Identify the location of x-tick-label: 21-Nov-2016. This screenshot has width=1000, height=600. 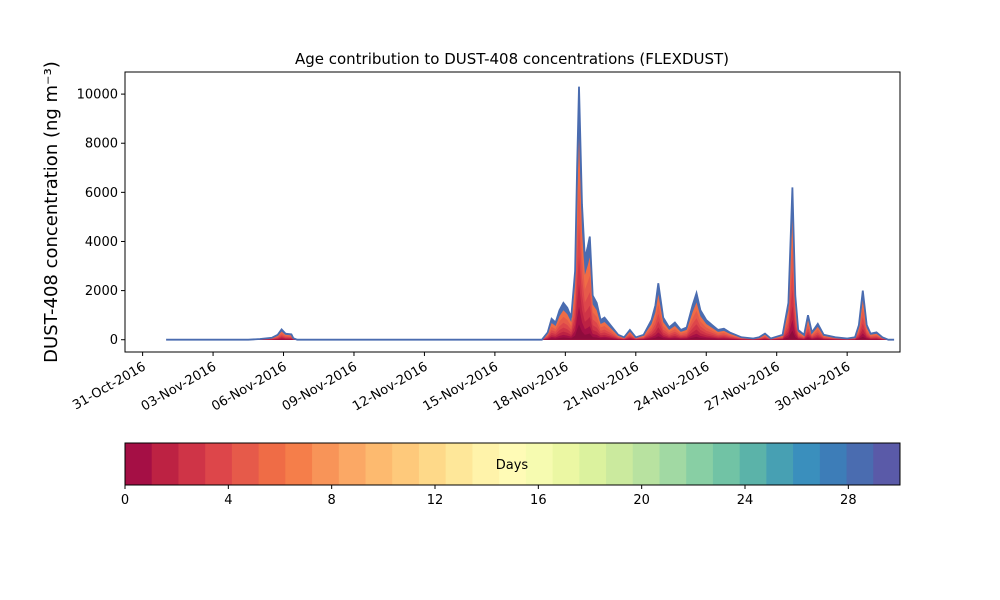
(602, 386).